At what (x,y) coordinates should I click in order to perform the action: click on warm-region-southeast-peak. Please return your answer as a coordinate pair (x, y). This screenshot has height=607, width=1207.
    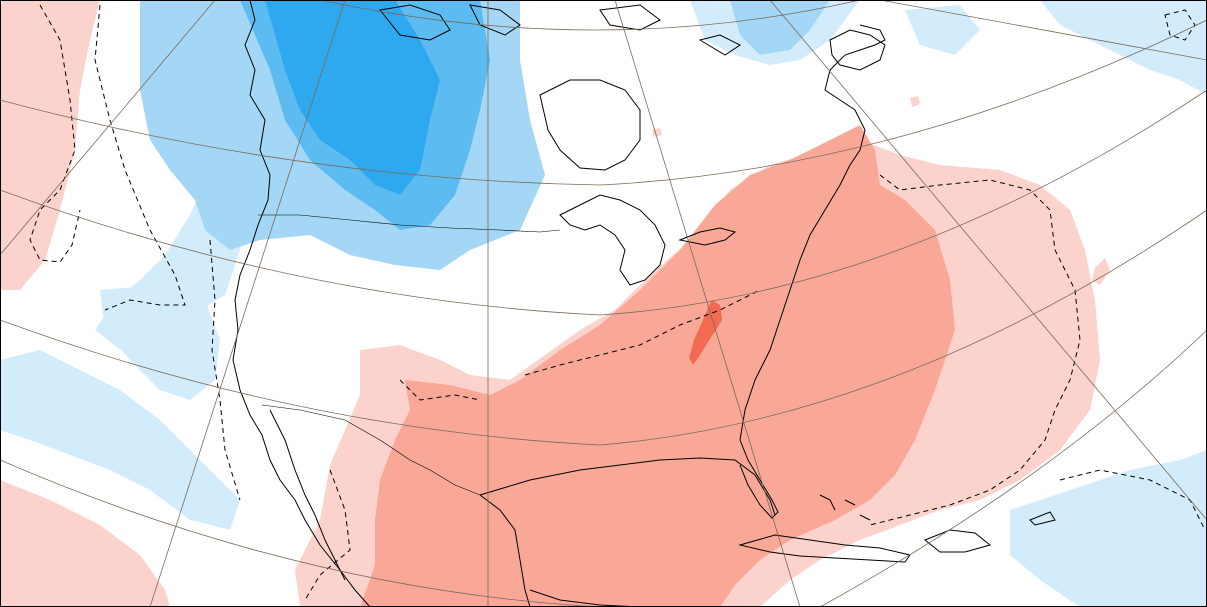
    Looking at the image, I should click on (705, 332).